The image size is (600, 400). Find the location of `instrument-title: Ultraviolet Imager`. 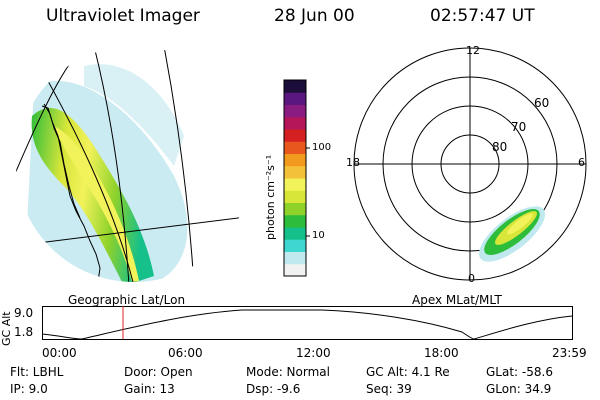

instrument-title: Ultraviolet Imager is located at coordinates (123, 16).